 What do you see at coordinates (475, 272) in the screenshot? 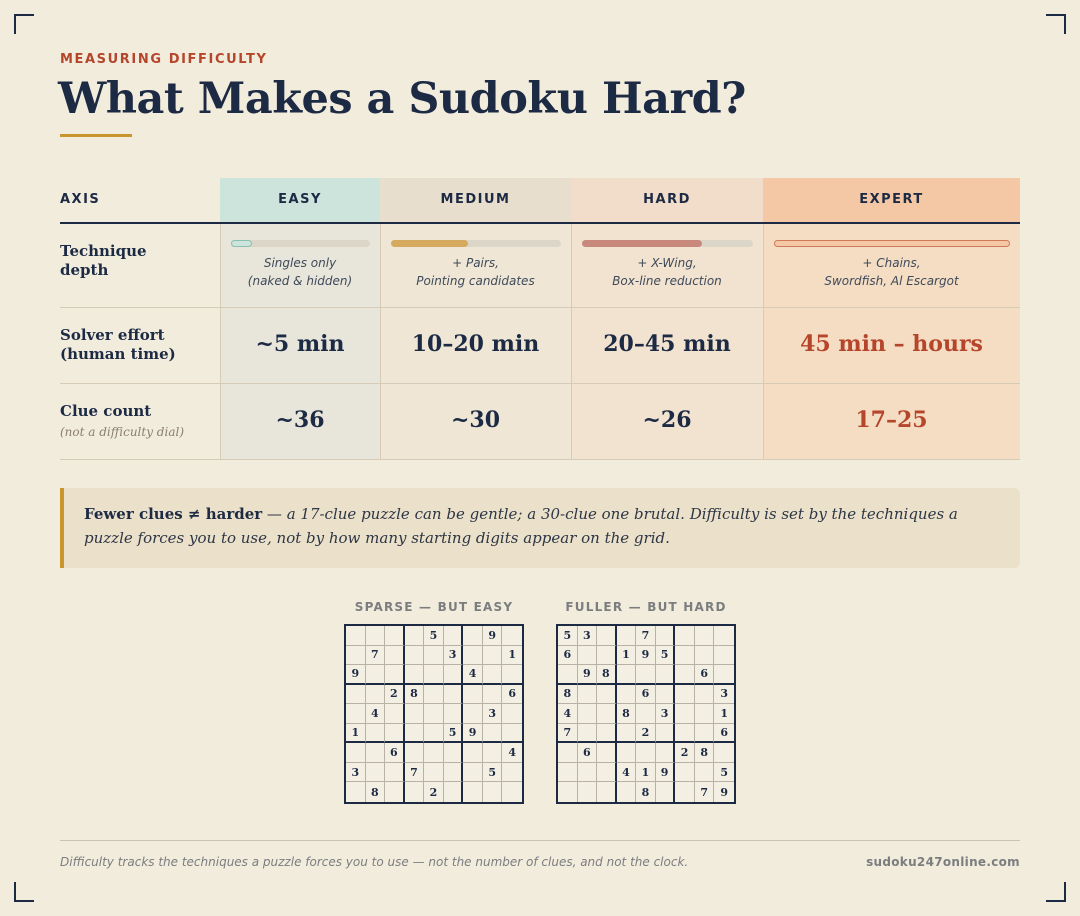
I see `technique-medium: + Pairs, Pointing candidates` at bounding box center [475, 272].